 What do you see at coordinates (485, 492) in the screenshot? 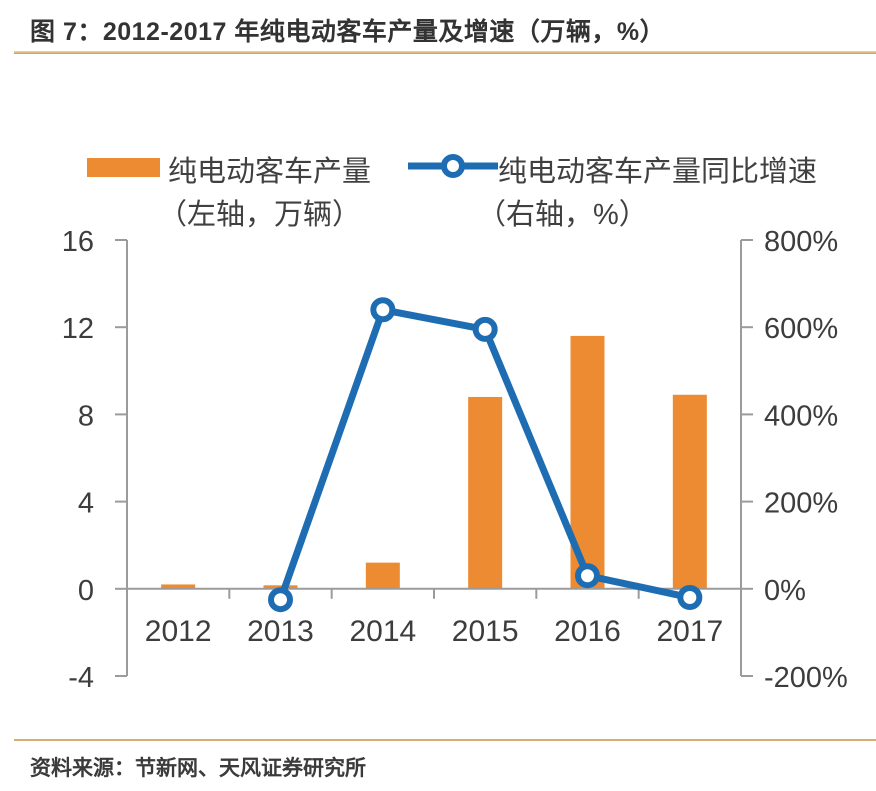
I see `bar-2015` at bounding box center [485, 492].